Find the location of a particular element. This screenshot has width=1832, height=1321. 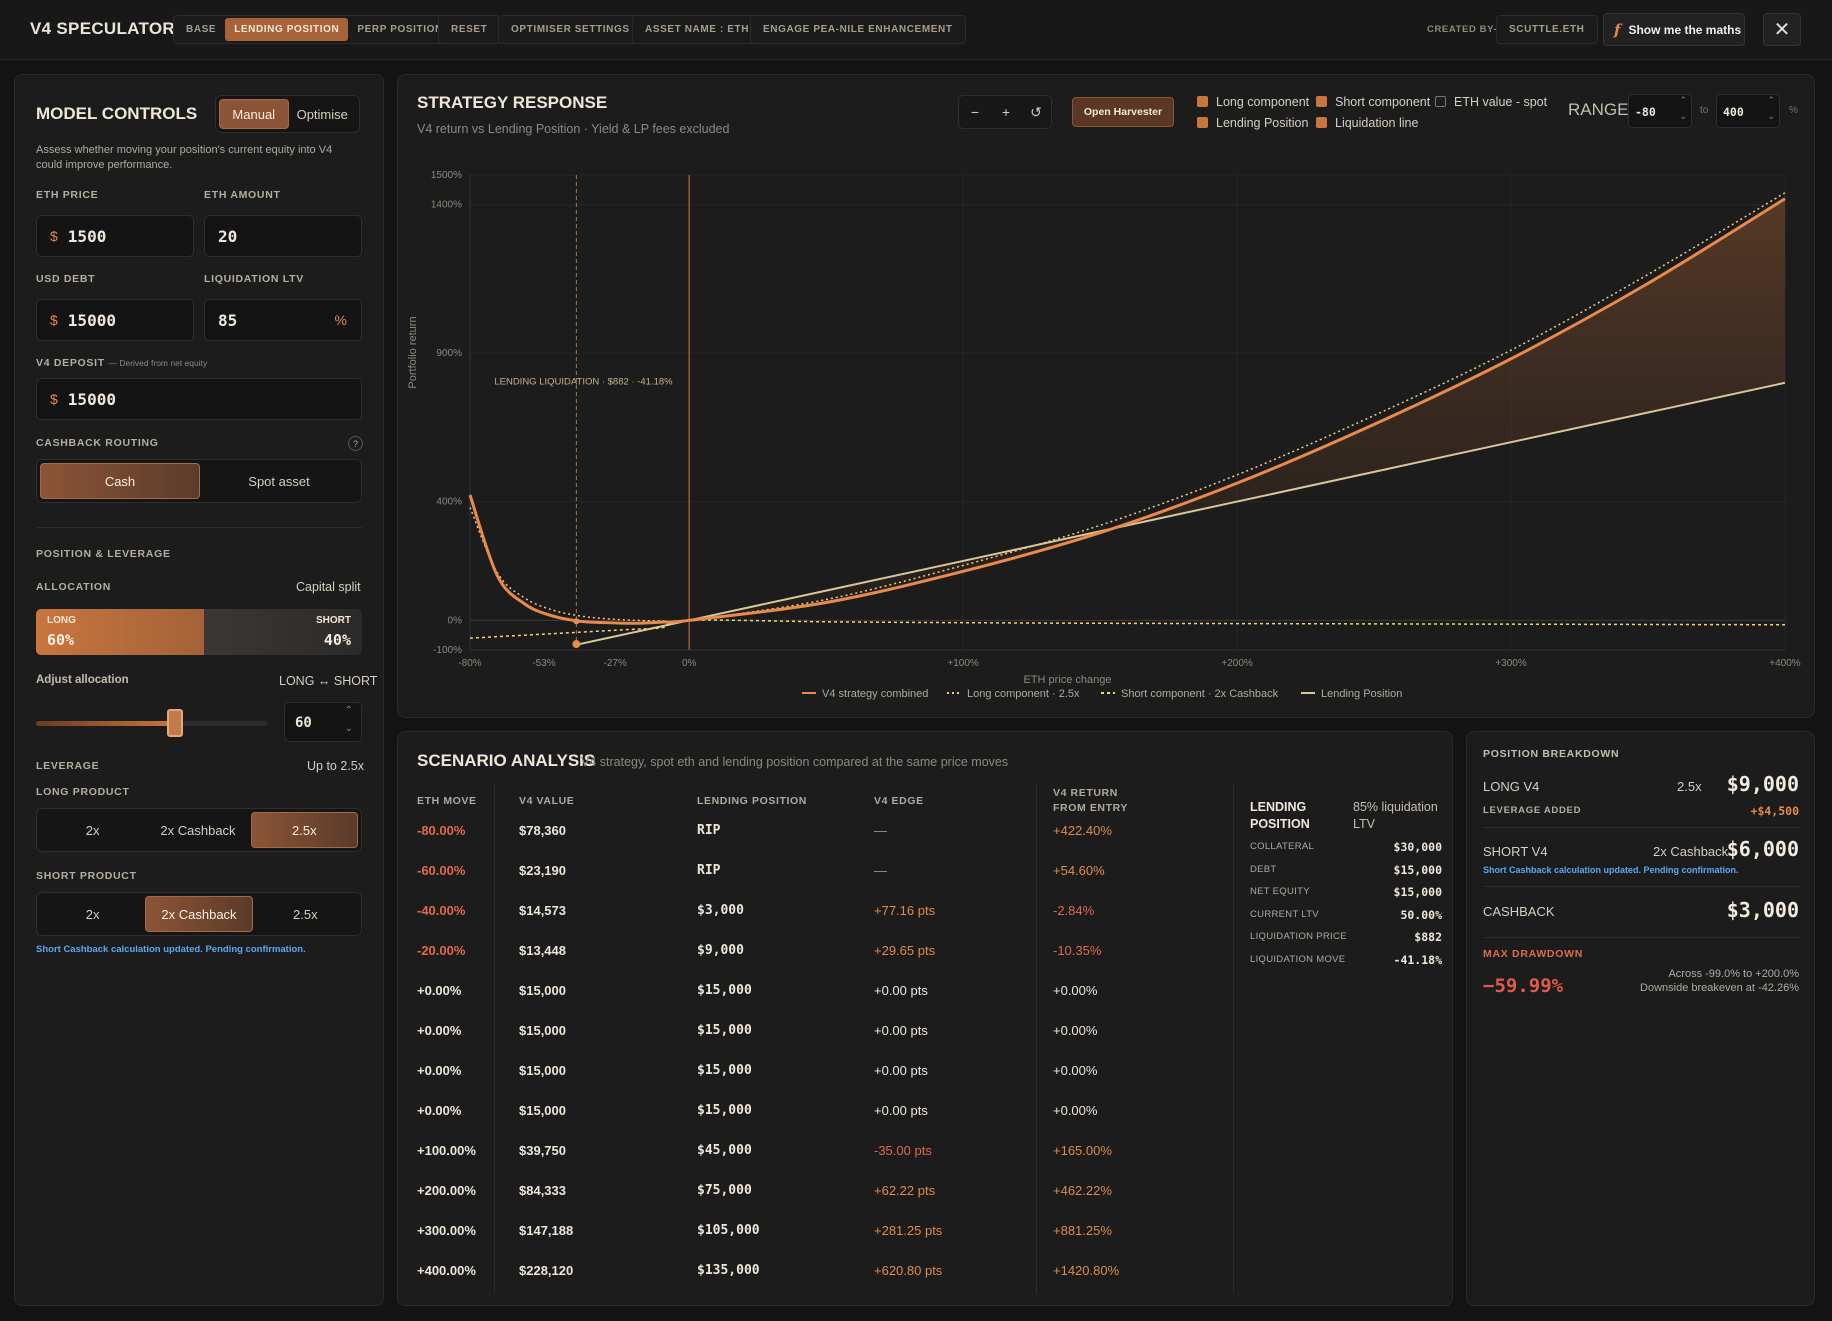

usd-debt-field: $15000 is located at coordinates (115, 320).